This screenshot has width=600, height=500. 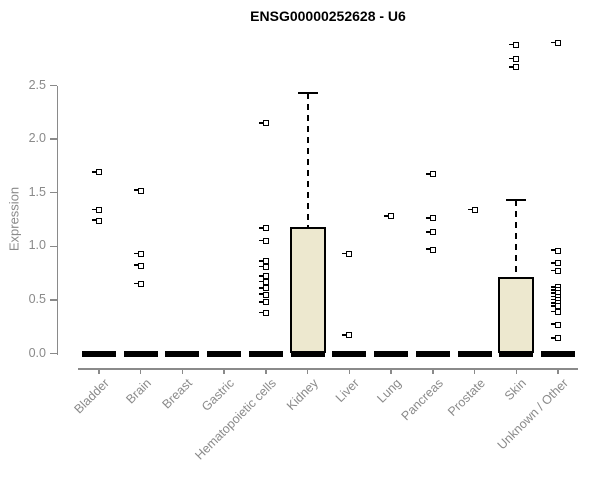 I want to click on chart-title: ENSG00000252628 - U6, so click(x=328, y=16).